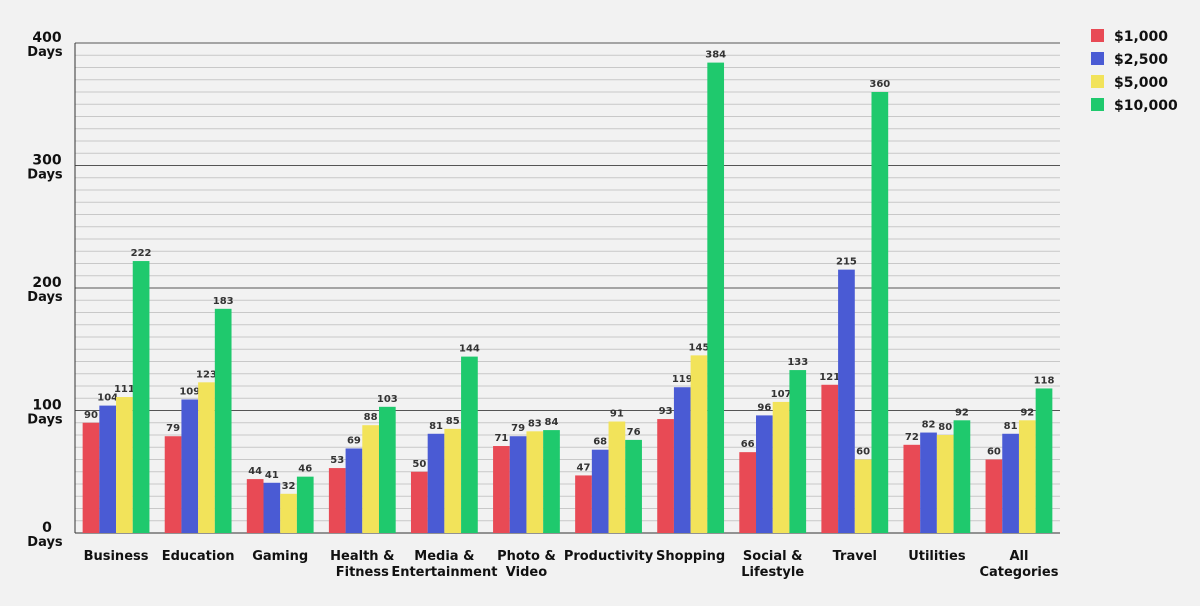  Describe the element at coordinates (829, 377) in the screenshot. I see `bar-value-label: 121` at that location.